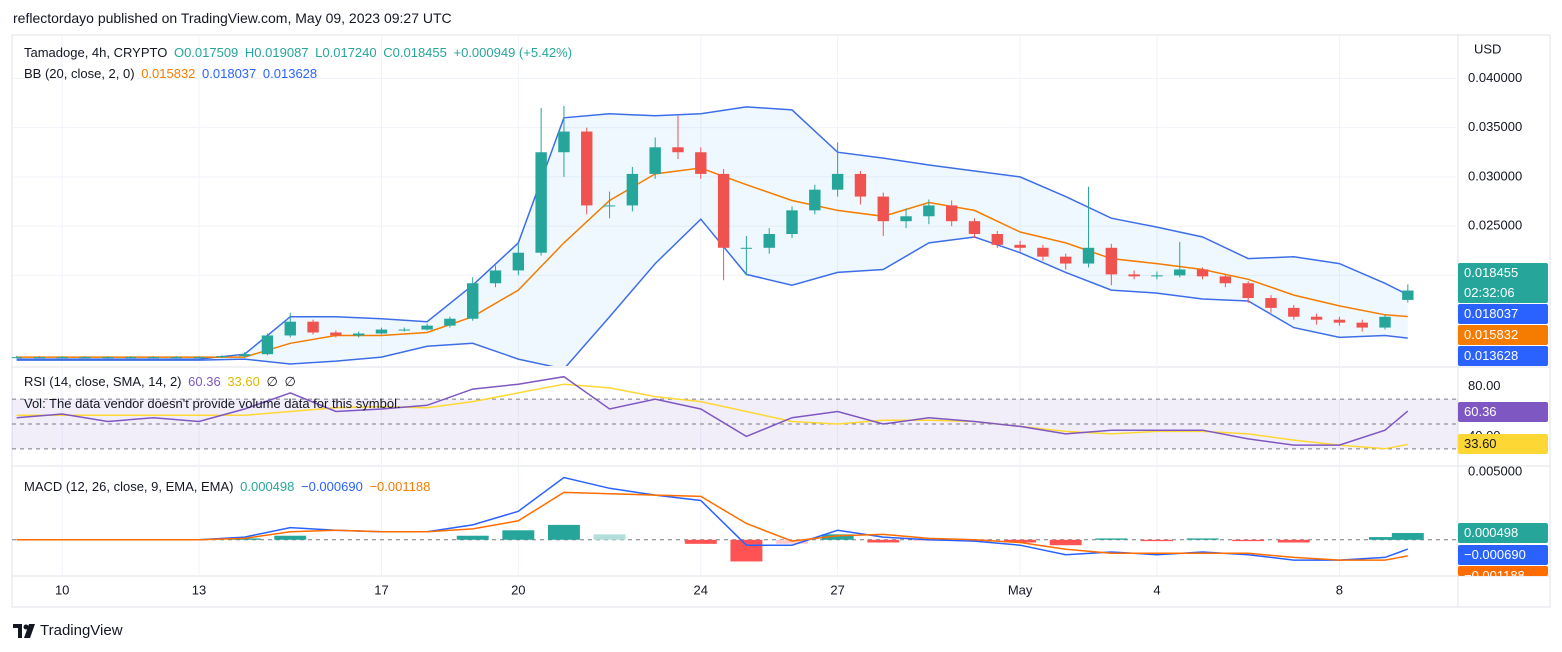 This screenshot has width=1562, height=652. I want to click on bb-basis: 0.015832, so click(168, 73).